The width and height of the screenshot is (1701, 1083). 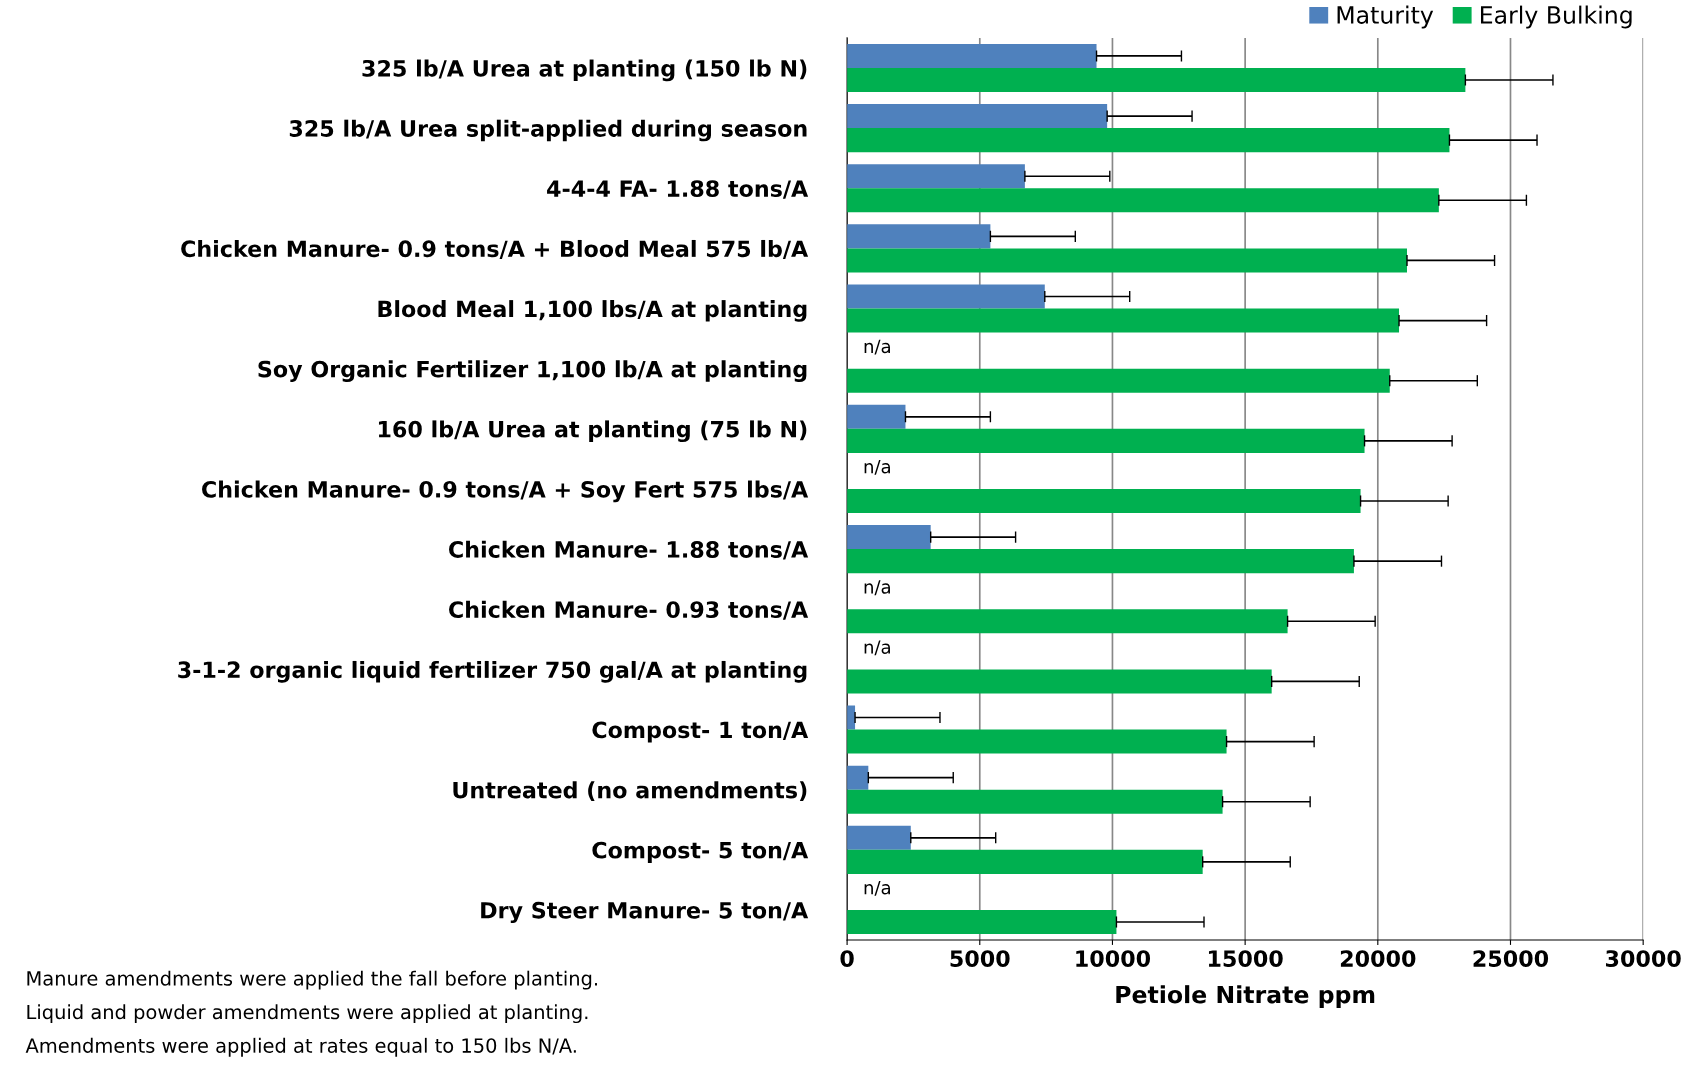 What do you see at coordinates (300, 1047) in the screenshot?
I see `text: Amendments were applied at rates equal to 150 lbs N/A.` at bounding box center [300, 1047].